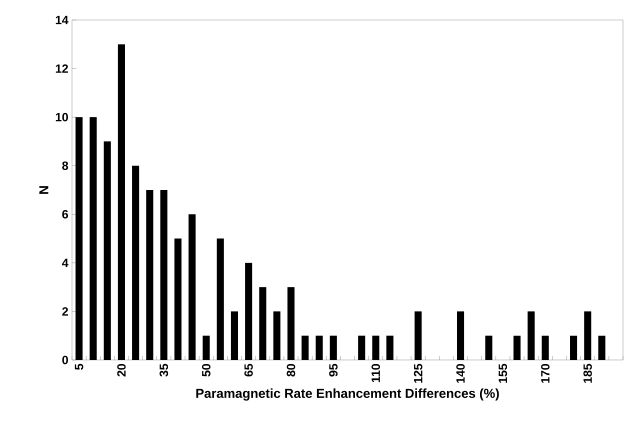 Image resolution: width=624 pixels, height=430 pixels. I want to click on x-tick-label: 140, so click(460, 373).